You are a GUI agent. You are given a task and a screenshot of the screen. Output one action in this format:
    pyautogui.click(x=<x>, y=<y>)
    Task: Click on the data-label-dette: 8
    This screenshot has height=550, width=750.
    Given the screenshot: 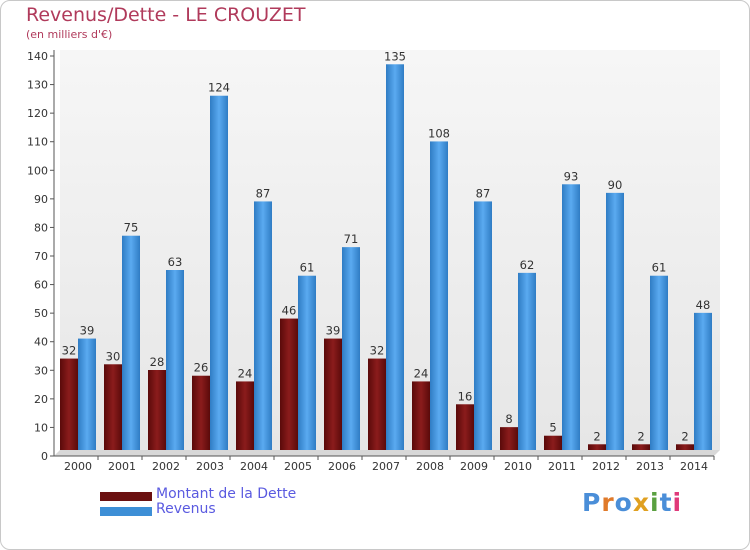 What is the action you would take?
    pyautogui.click(x=508, y=419)
    